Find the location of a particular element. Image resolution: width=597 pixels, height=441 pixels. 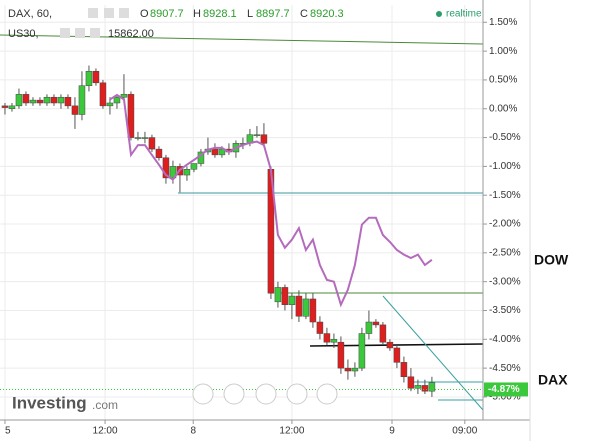

ohlc-value: 8920.3 is located at coordinates (327, 14).